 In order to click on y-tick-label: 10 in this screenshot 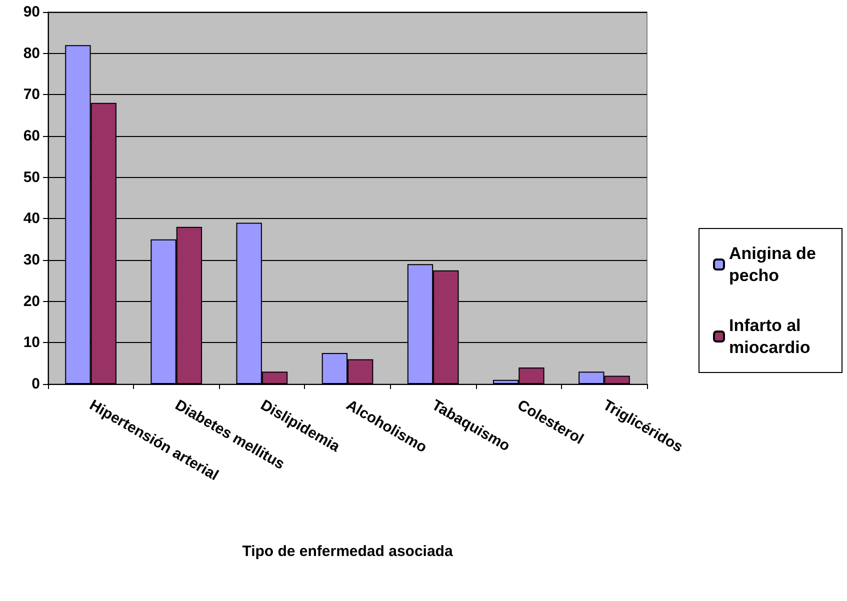, I will do `click(31, 343)`.